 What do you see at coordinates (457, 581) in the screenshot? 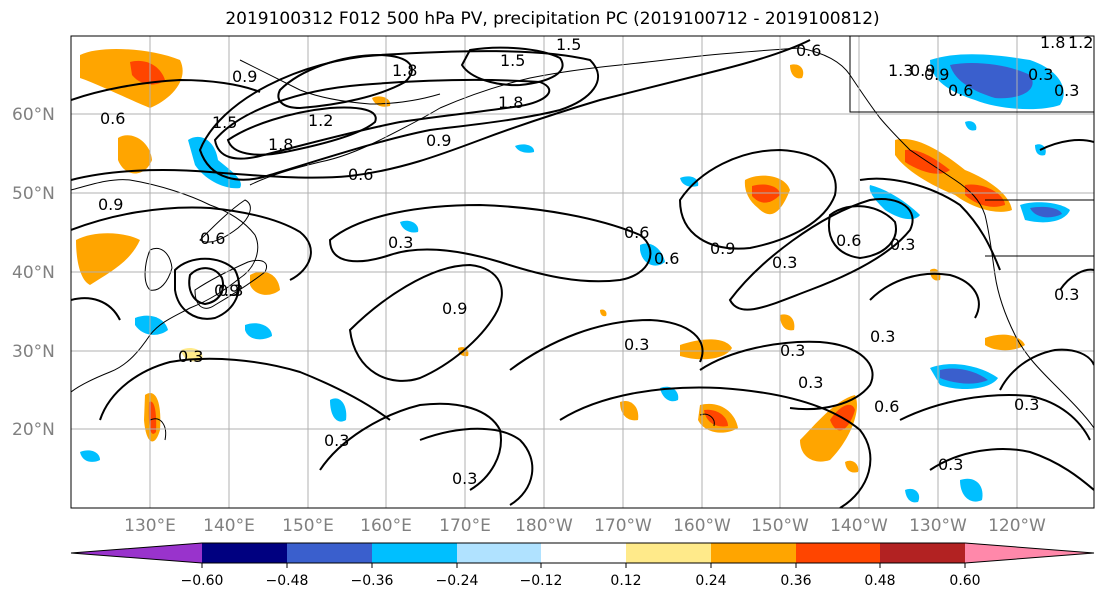
I see `colorbar-tick-label: −0.24` at bounding box center [457, 581].